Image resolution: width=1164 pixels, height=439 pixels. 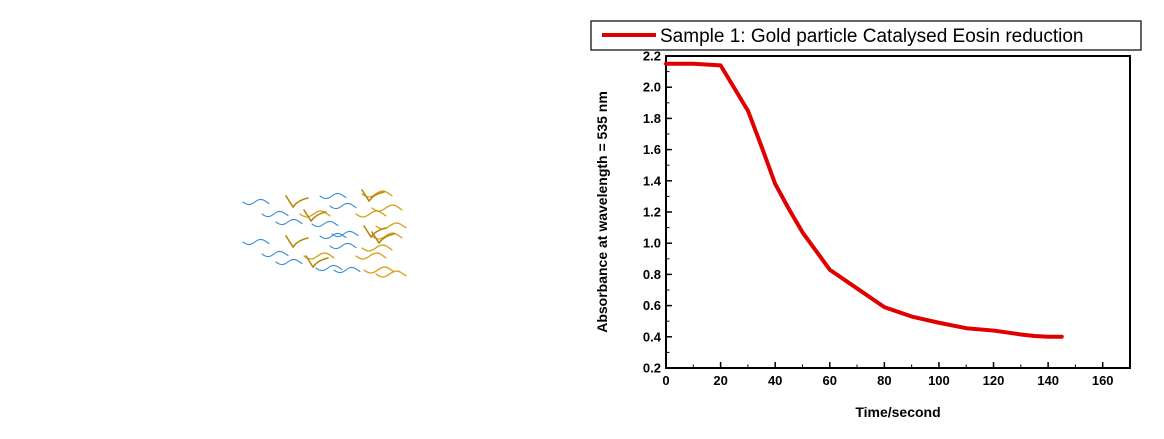 I want to click on wavy-lines-illustration, so click(x=324, y=233).